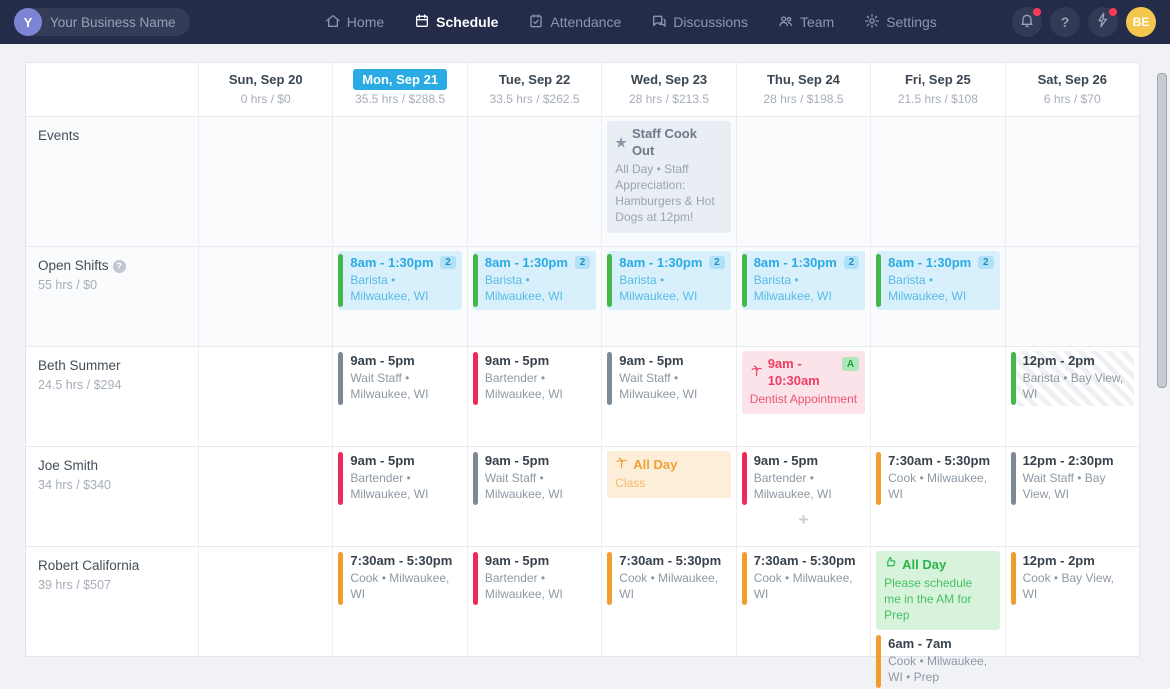 The width and height of the screenshot is (1170, 689). I want to click on joe-cell-wed: All Day Class, so click(668, 496).